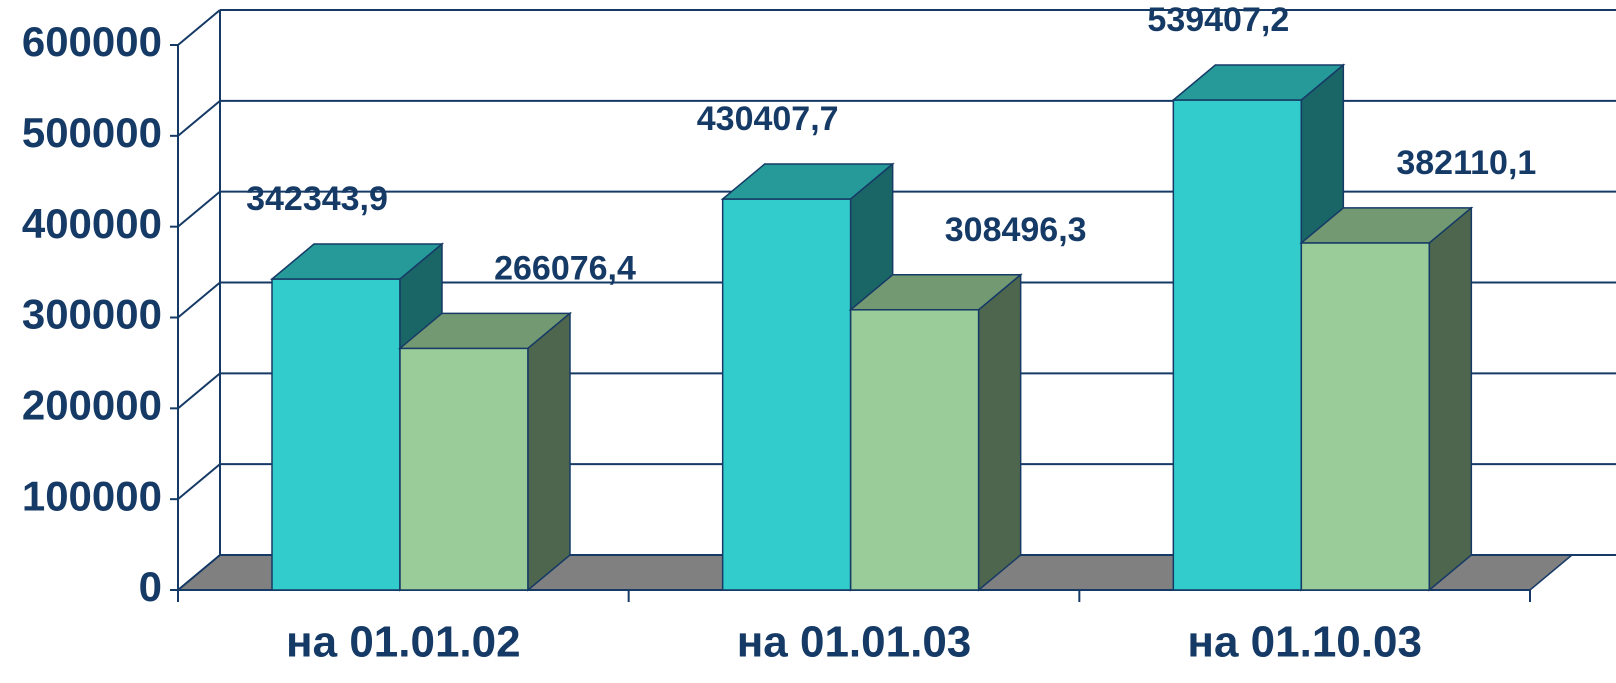  I want to click on y-tick-label: 400000, so click(92, 223).